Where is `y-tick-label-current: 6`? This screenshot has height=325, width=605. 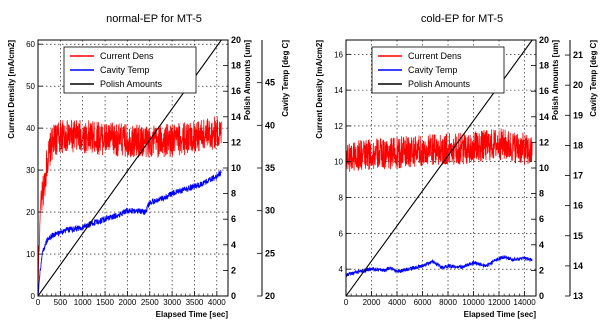
y-tick-label-current: 6 is located at coordinates (341, 233).